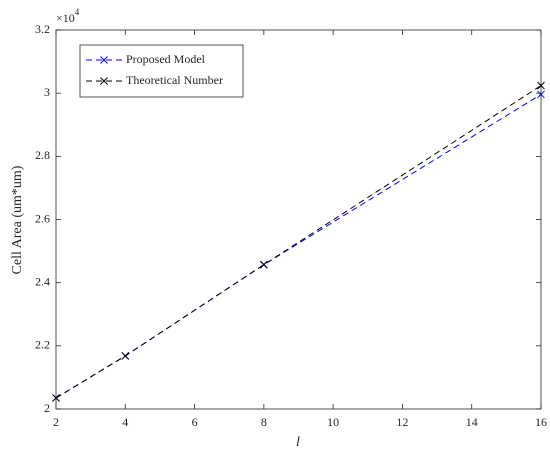 Image resolution: width=550 pixels, height=461 pixels. What do you see at coordinates (264, 422) in the screenshot?
I see `x-tick-label: 8` at bounding box center [264, 422].